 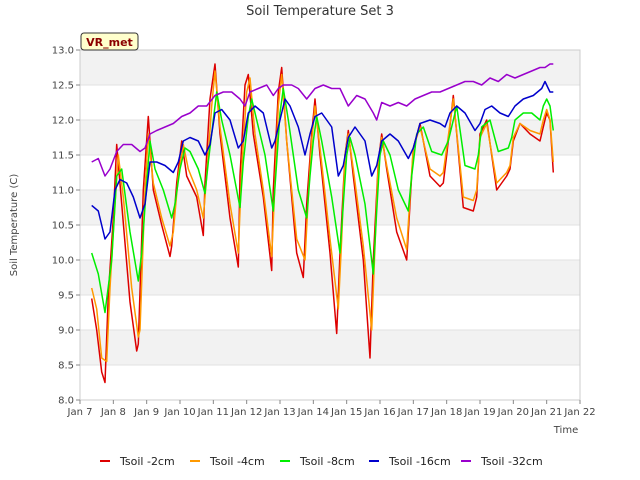 I want to click on badge: VR_met, so click(x=109, y=41).